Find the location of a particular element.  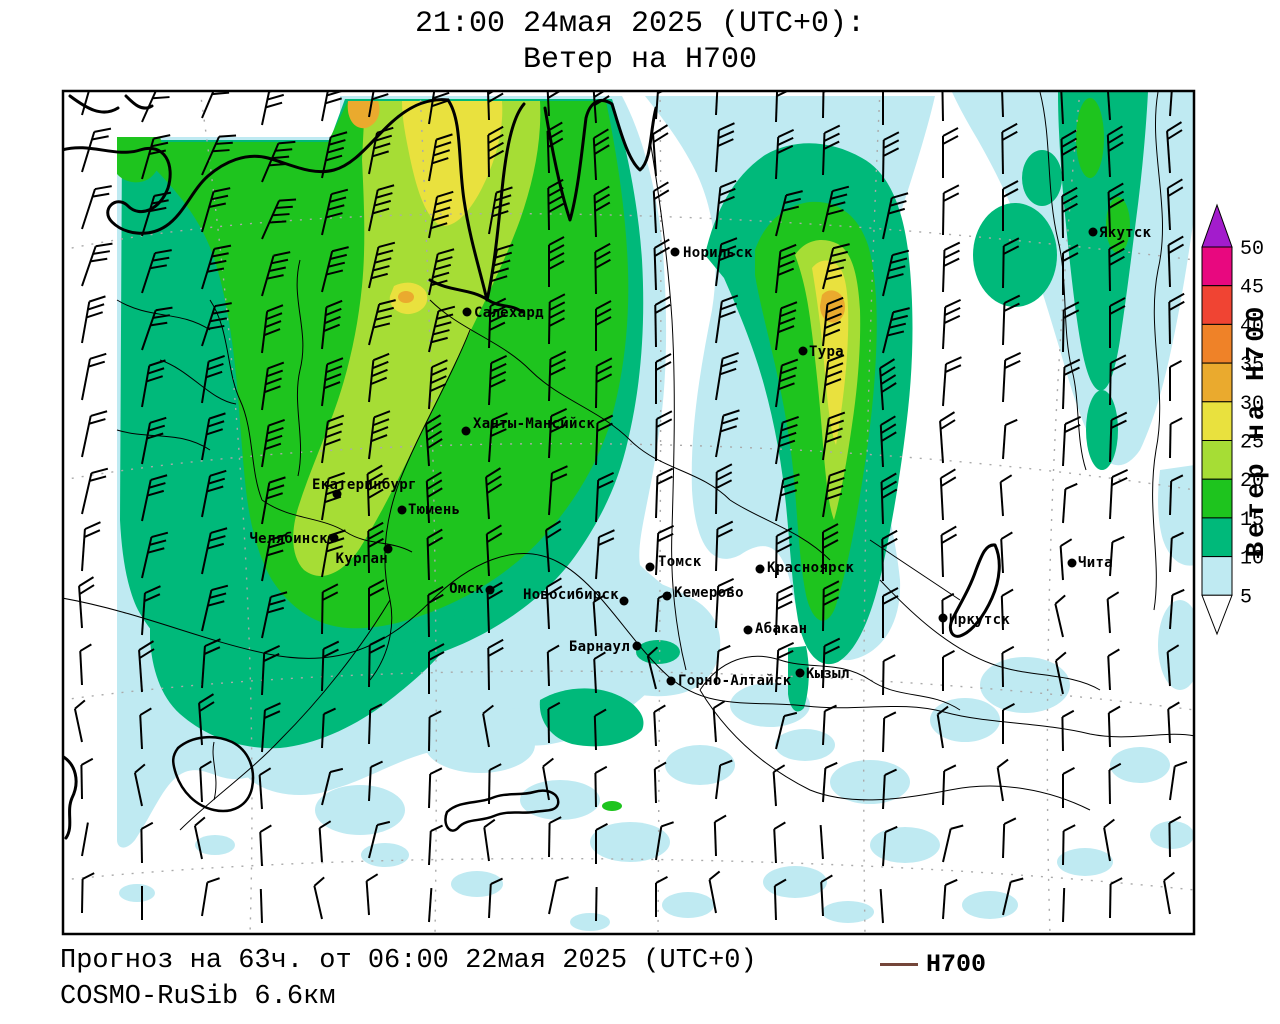

city-marker: Иркутск is located at coordinates (974, 620).